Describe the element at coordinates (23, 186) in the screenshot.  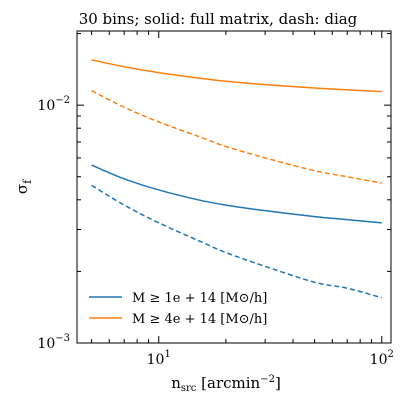
I see `y-axis-label: σf` at that location.